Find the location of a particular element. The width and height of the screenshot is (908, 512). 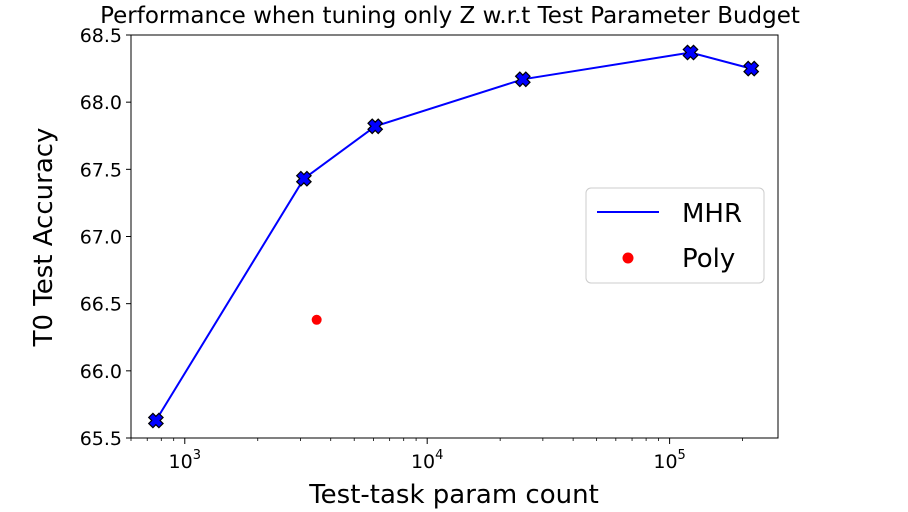

x-axis-ticks: 10³ 10⁴ 10⁵ is located at coordinates (427, 455).